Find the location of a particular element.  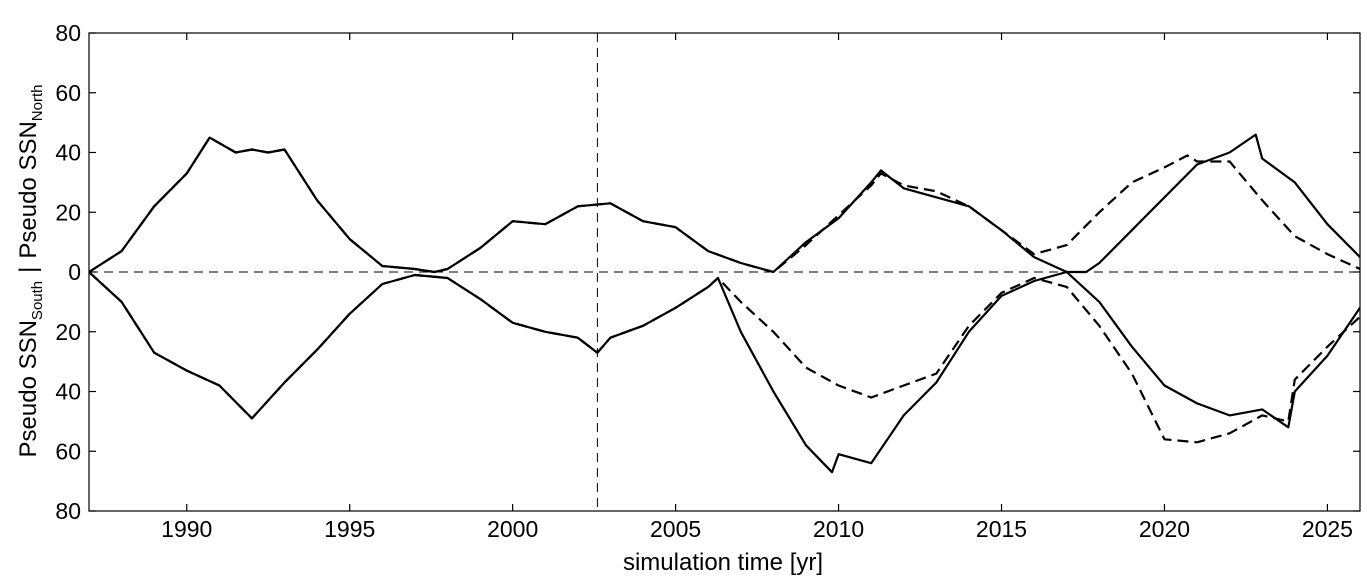

y-axis-label-north-sub: North is located at coordinates (37, 103).